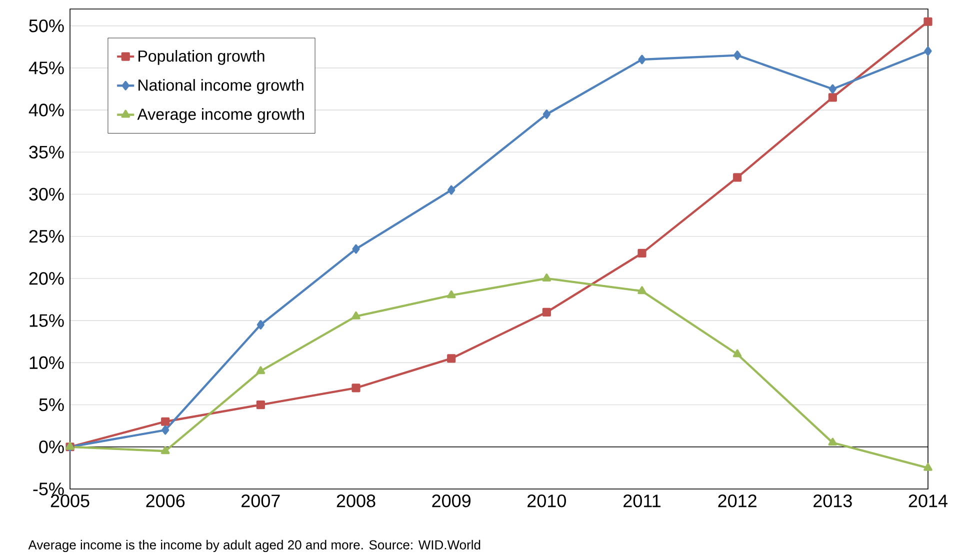 The height and width of the screenshot is (559, 958). Describe the element at coordinates (46, 152) in the screenshot. I see `y-tick-label: 35%` at that location.